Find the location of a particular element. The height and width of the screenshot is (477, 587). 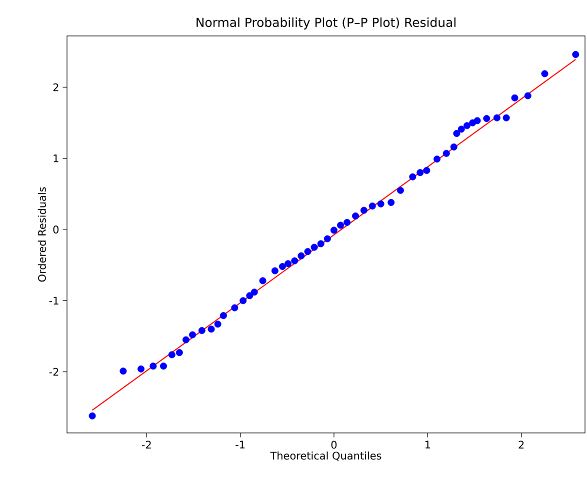

x-tick-label: -1 is located at coordinates (240, 444).